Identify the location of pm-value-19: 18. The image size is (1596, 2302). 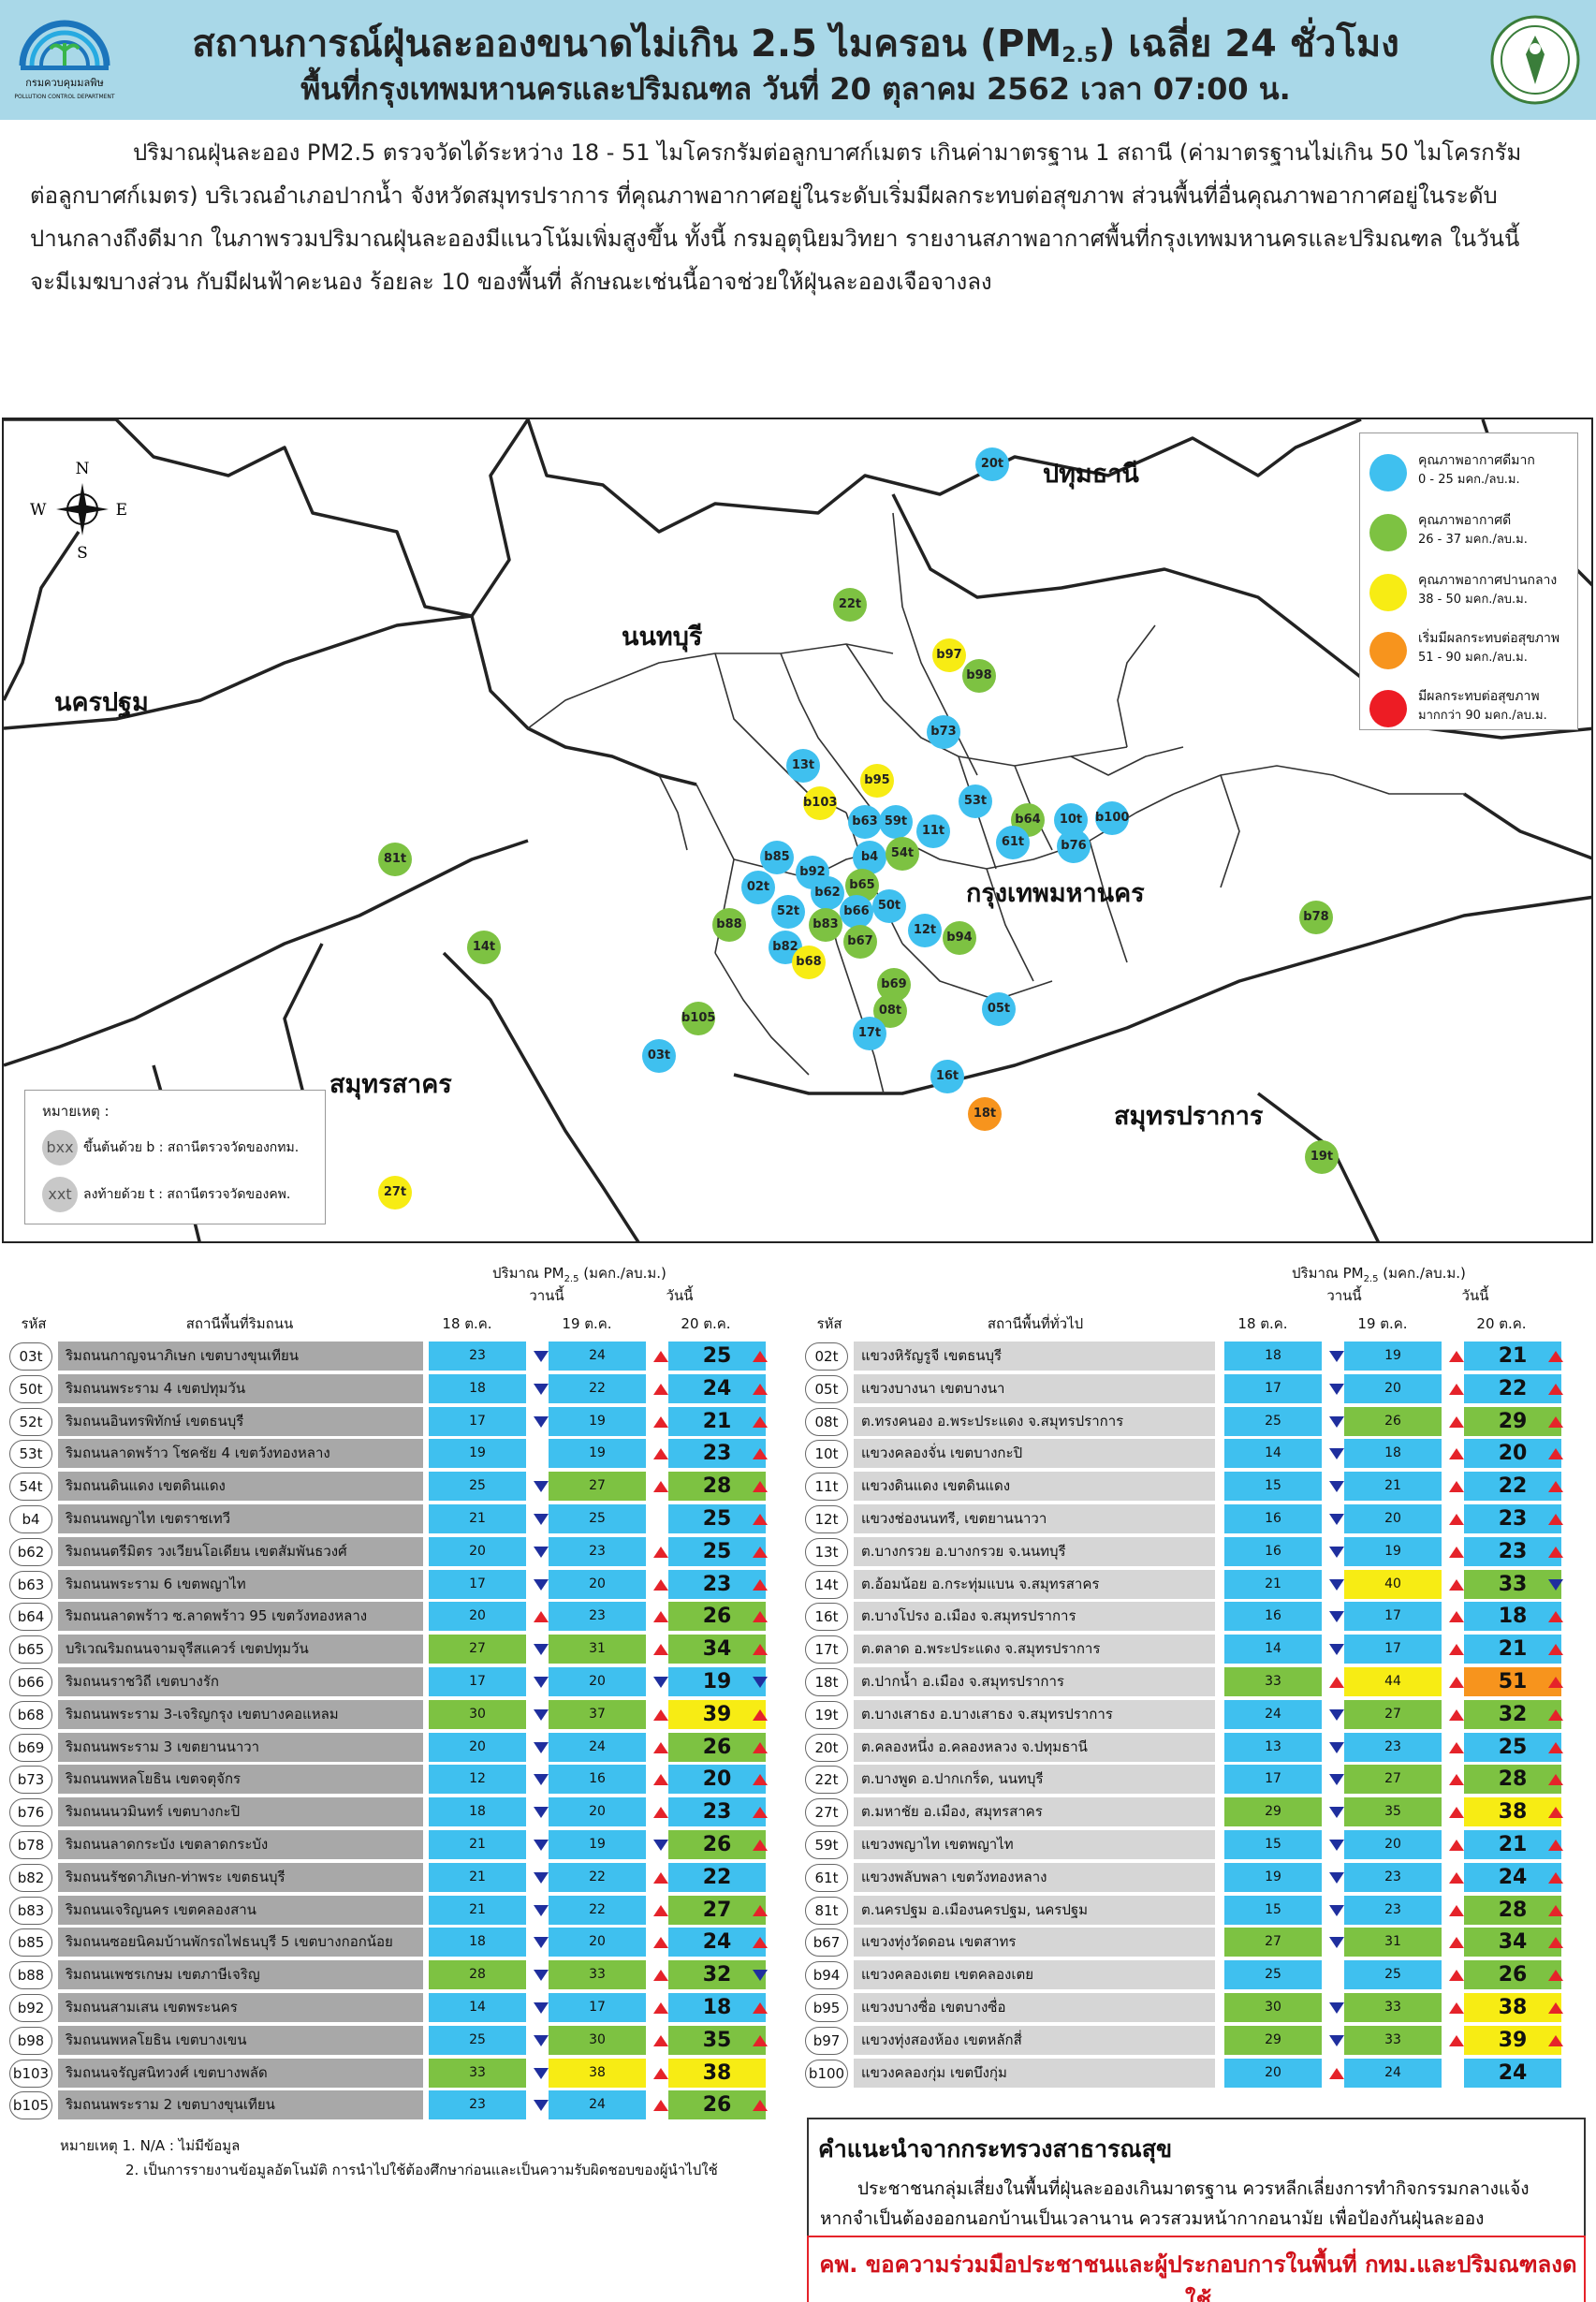
(1393, 1454).